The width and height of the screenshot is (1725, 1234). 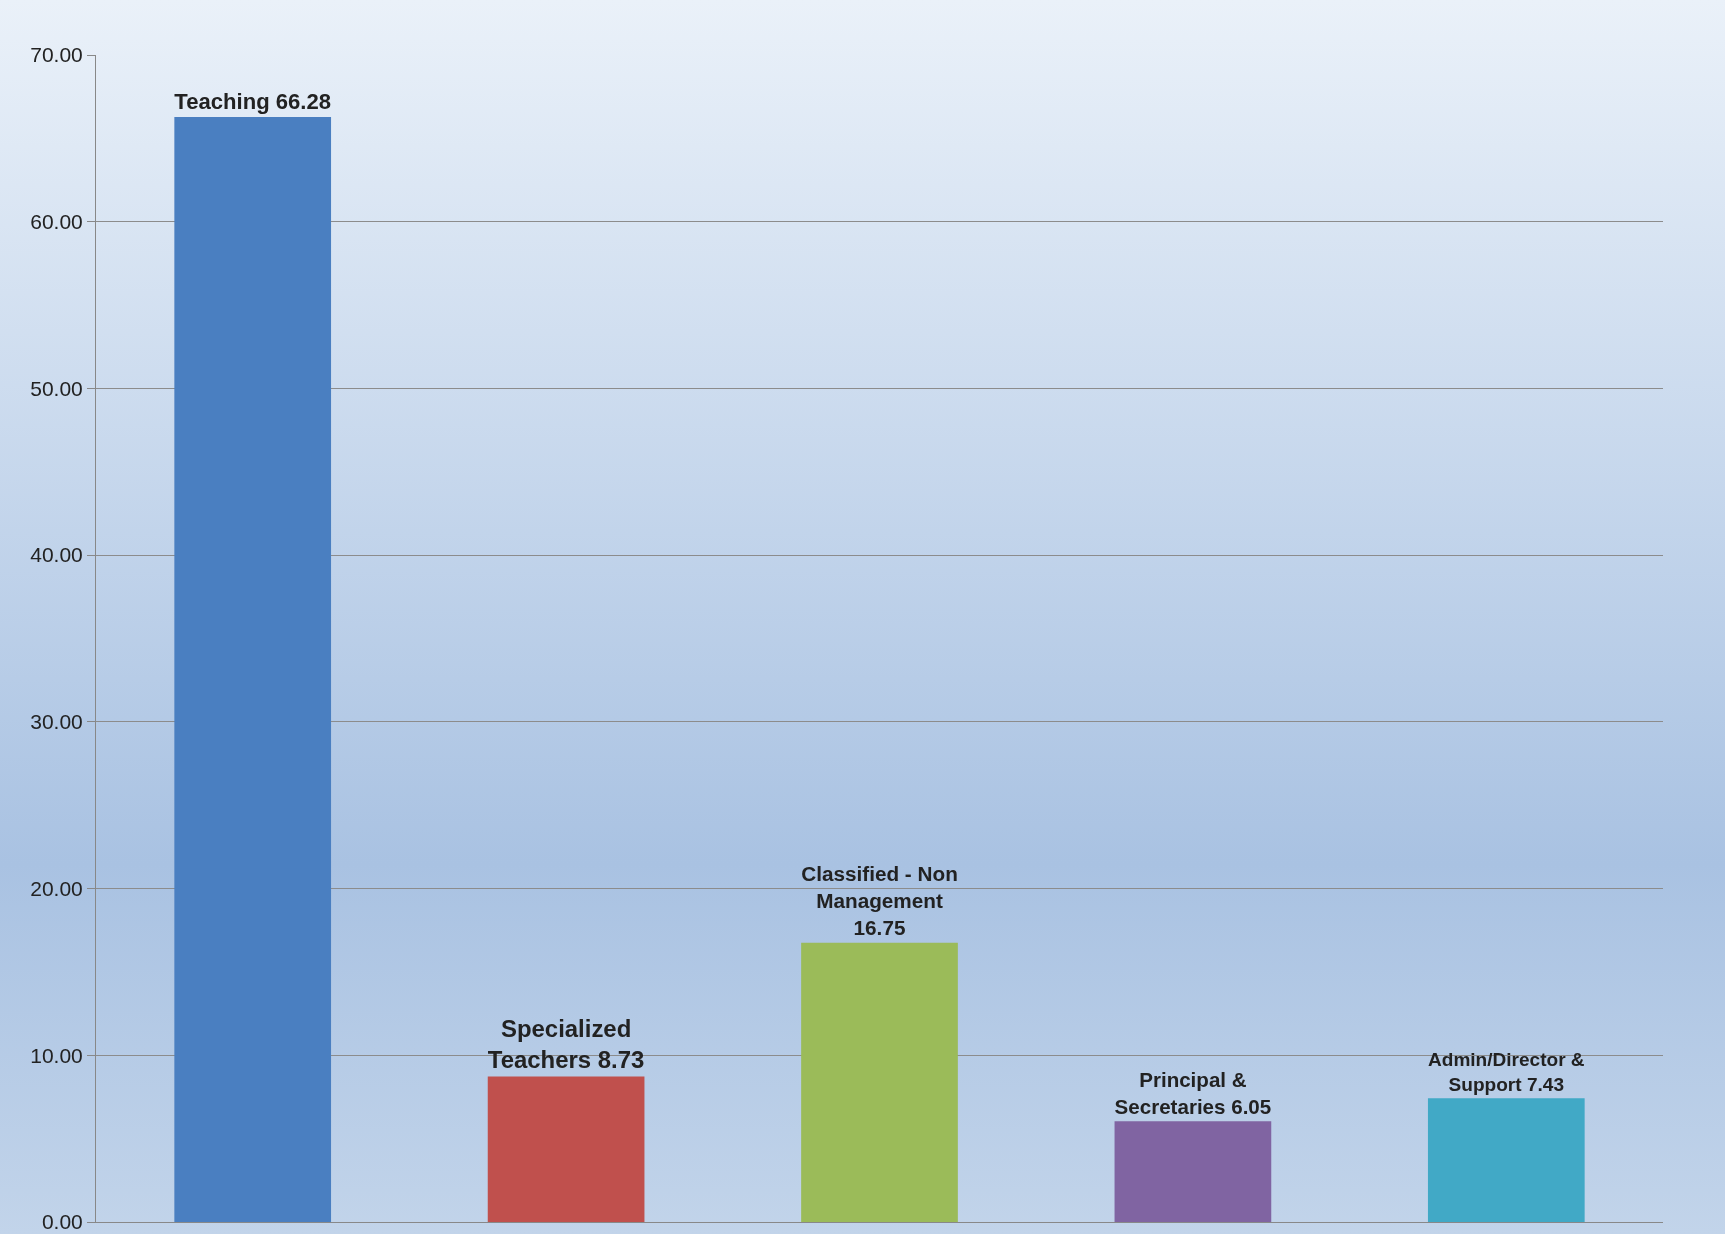 What do you see at coordinates (253, 102) in the screenshot?
I see `data-label: Teaching 66.28` at bounding box center [253, 102].